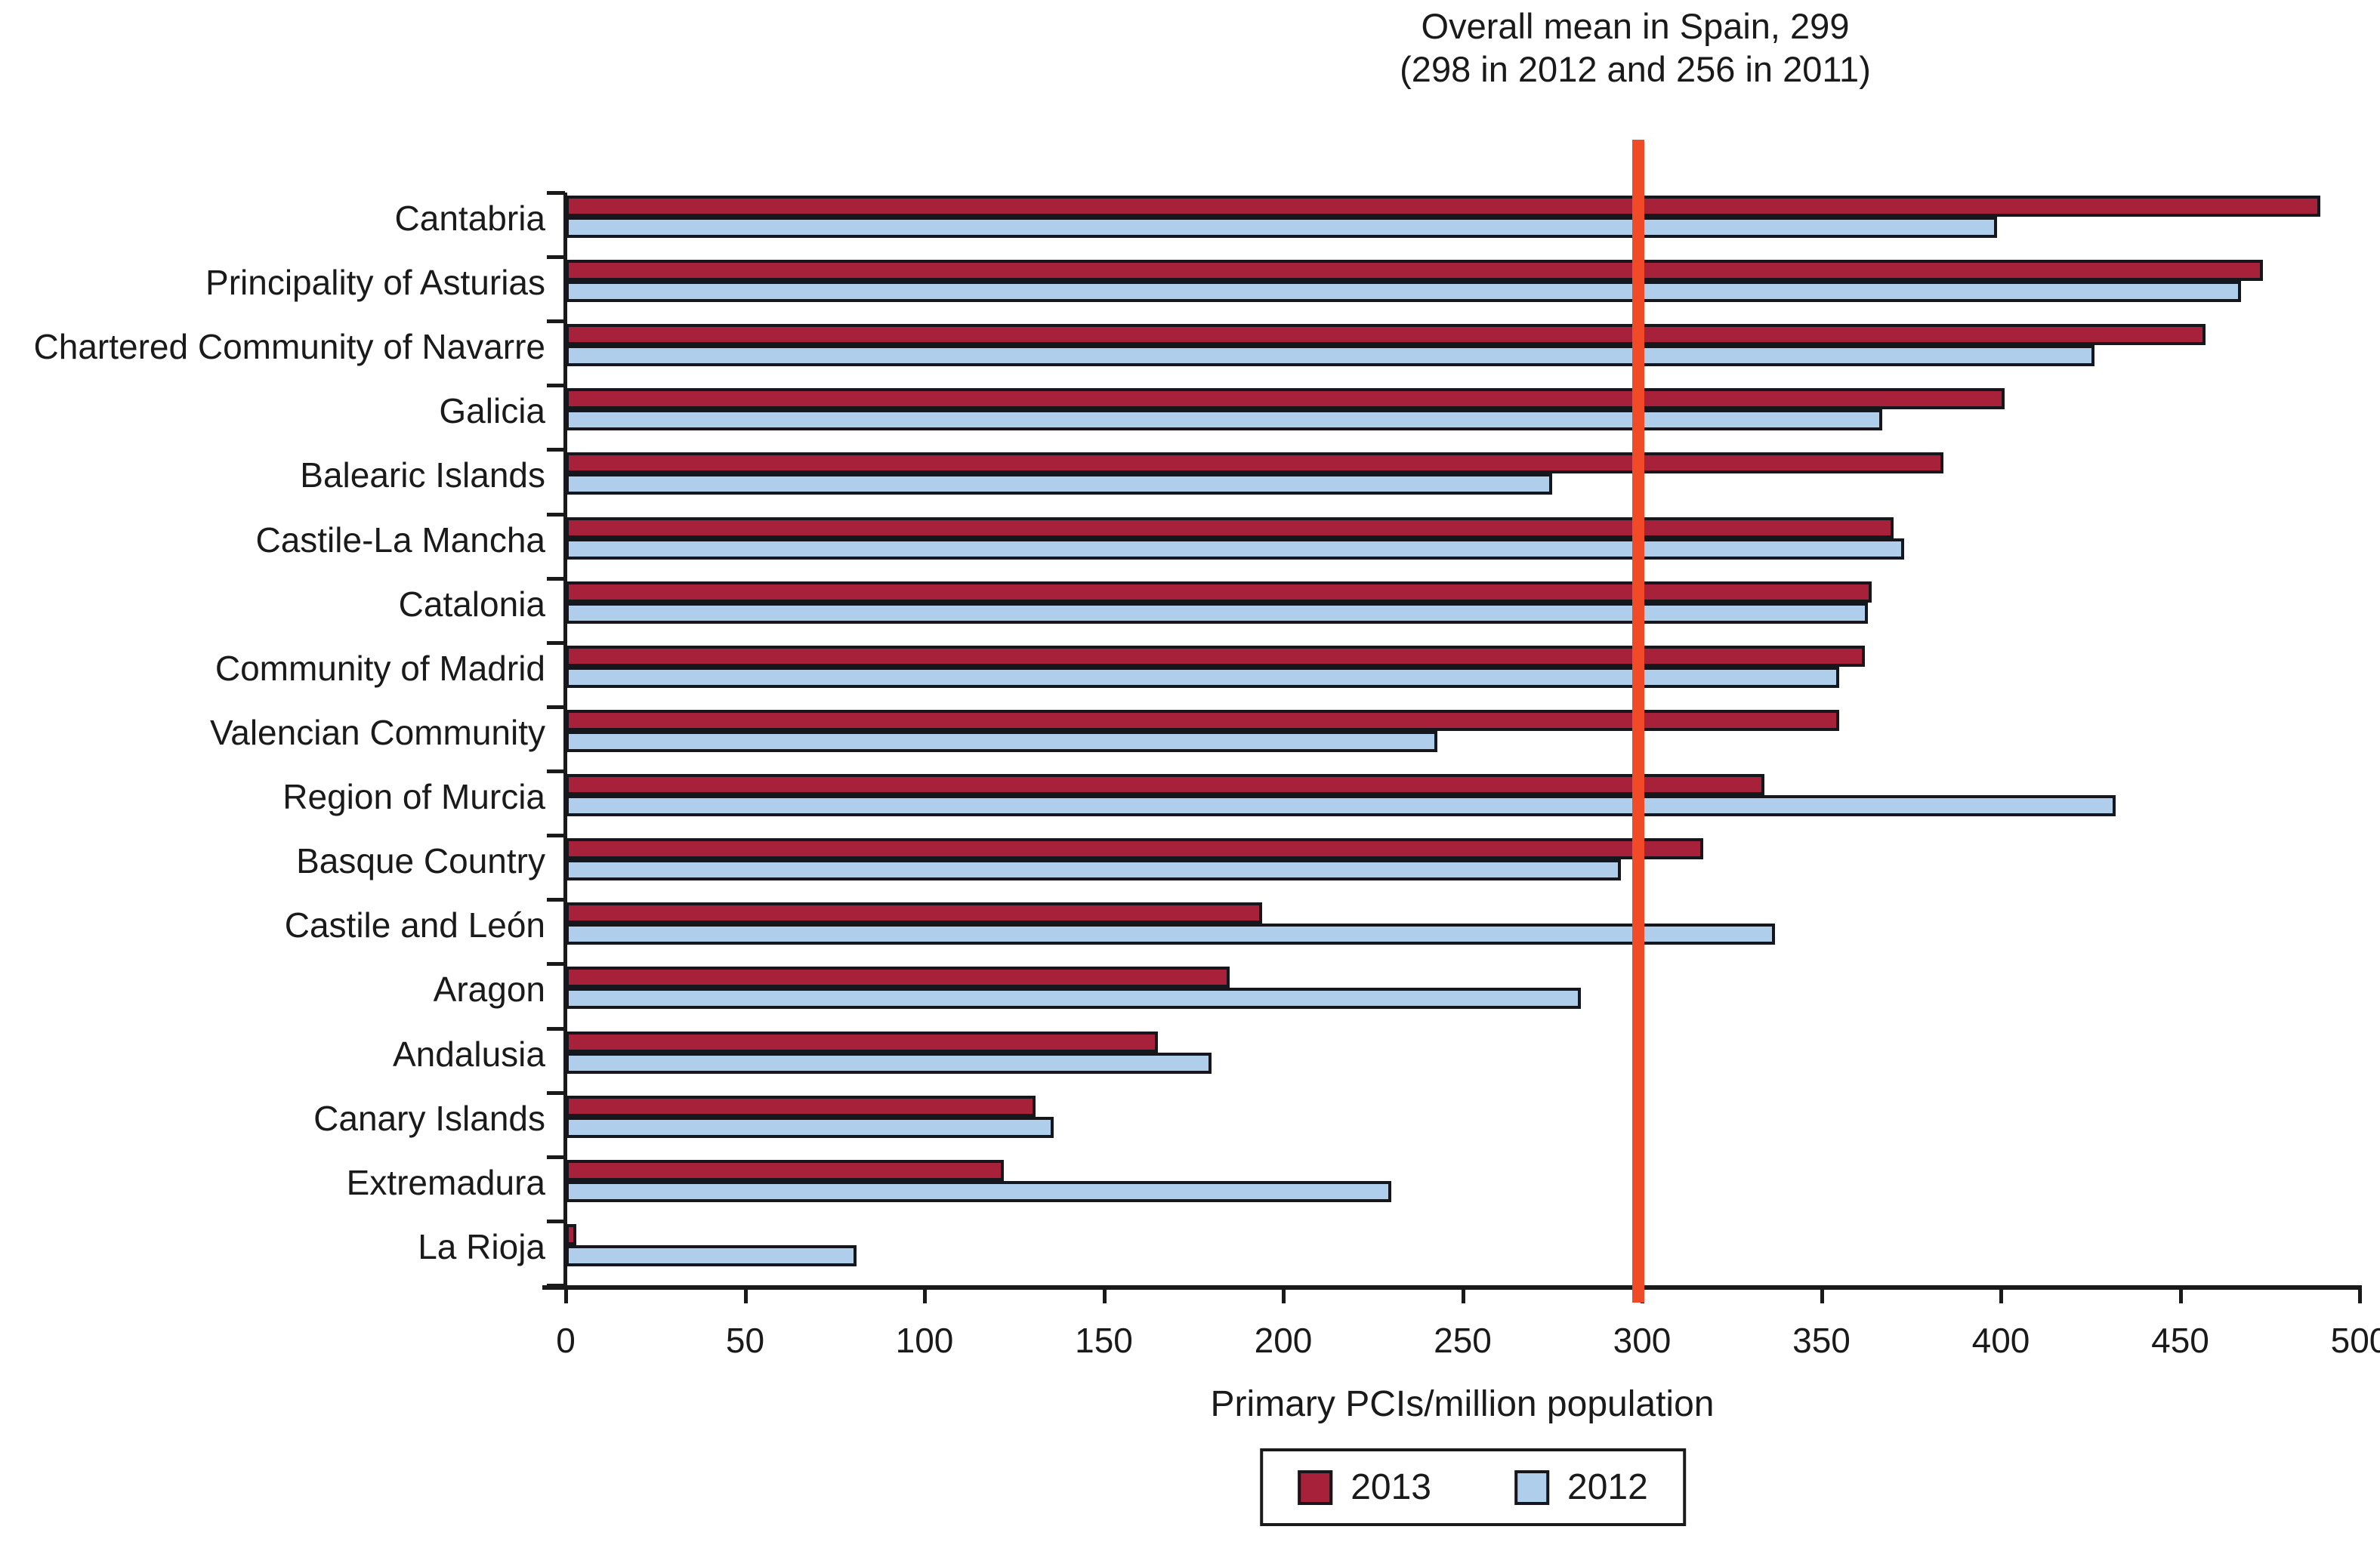 This screenshot has width=2380, height=1545. What do you see at coordinates (375, 283) in the screenshot?
I see `region-label: Principality of Asturias` at bounding box center [375, 283].